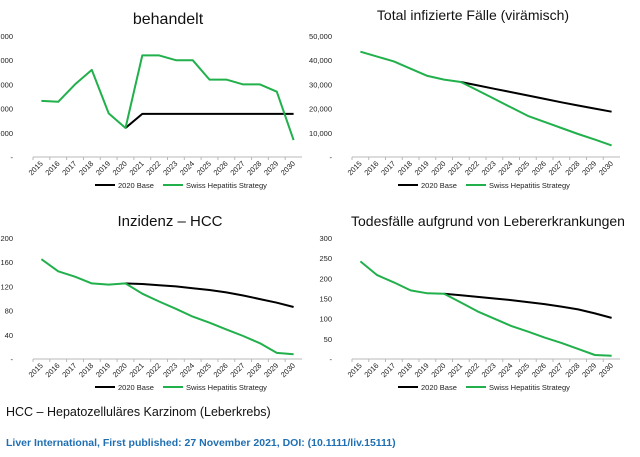 This screenshot has width=640, height=457. What do you see at coordinates (320, 36) in the screenshot?
I see `y-tick-label: 50,000` at bounding box center [320, 36].